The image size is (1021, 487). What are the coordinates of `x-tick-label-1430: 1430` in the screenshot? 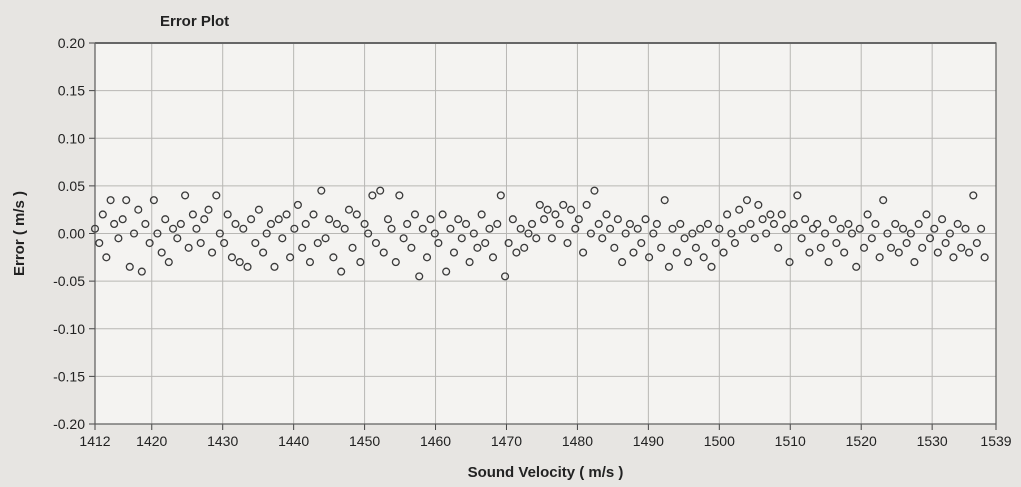 It's located at (222, 441).